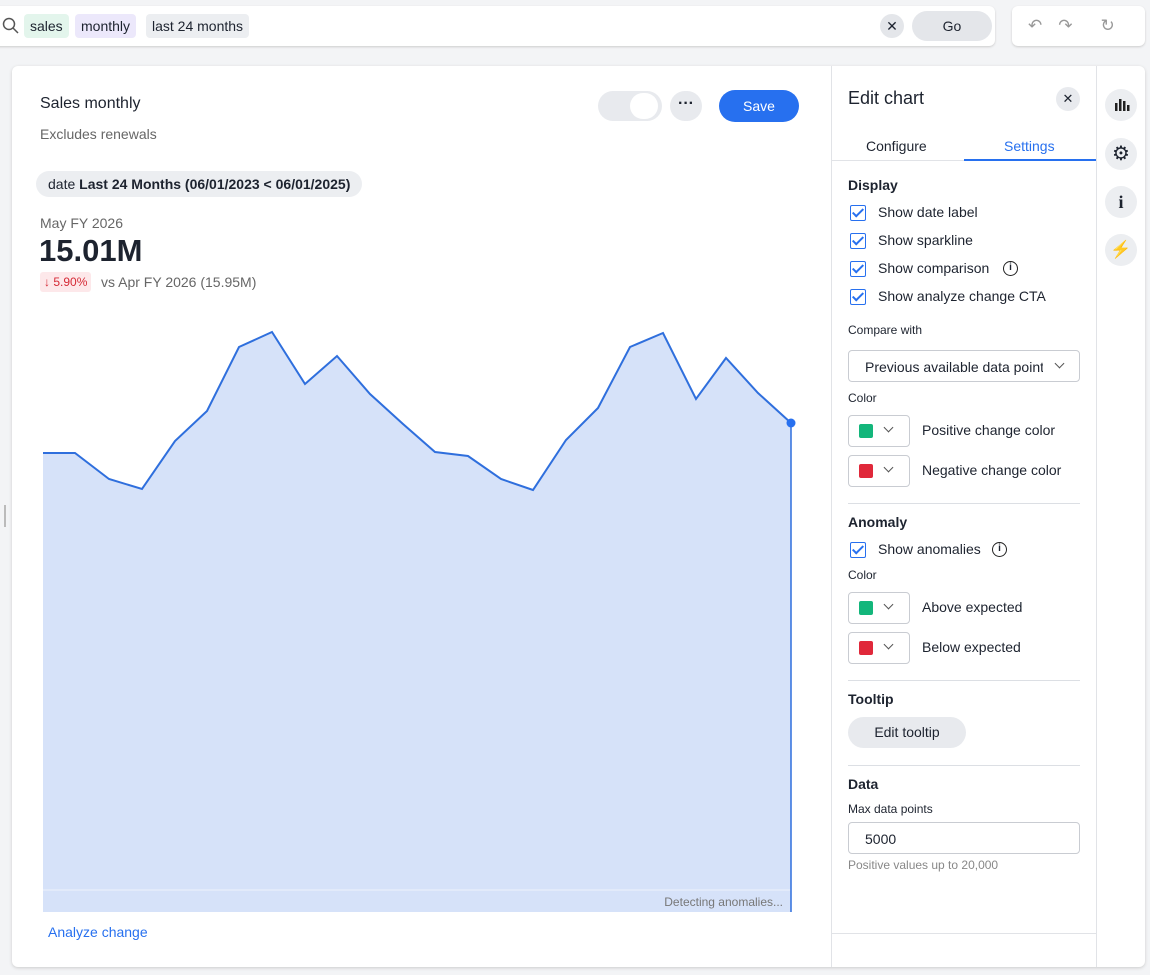 The height and width of the screenshot is (975, 1150). Describe the element at coordinates (952, 26) in the screenshot. I see `go-button: Go` at that location.